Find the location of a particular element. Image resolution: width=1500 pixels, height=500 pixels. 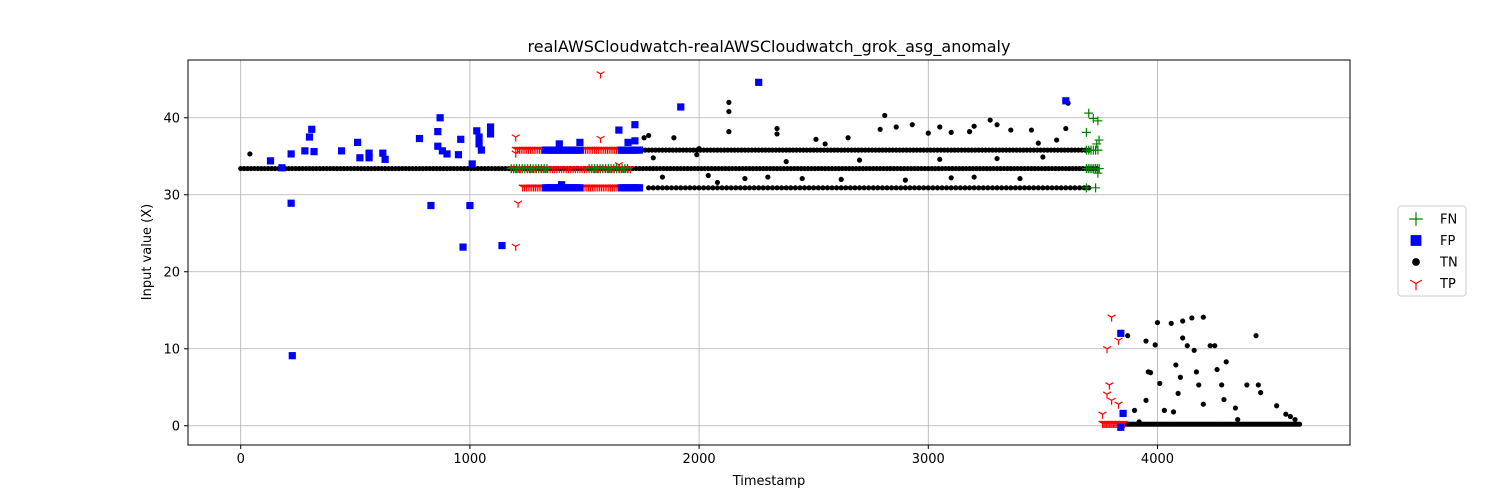

fn-point is located at coordinates (1099, 140).